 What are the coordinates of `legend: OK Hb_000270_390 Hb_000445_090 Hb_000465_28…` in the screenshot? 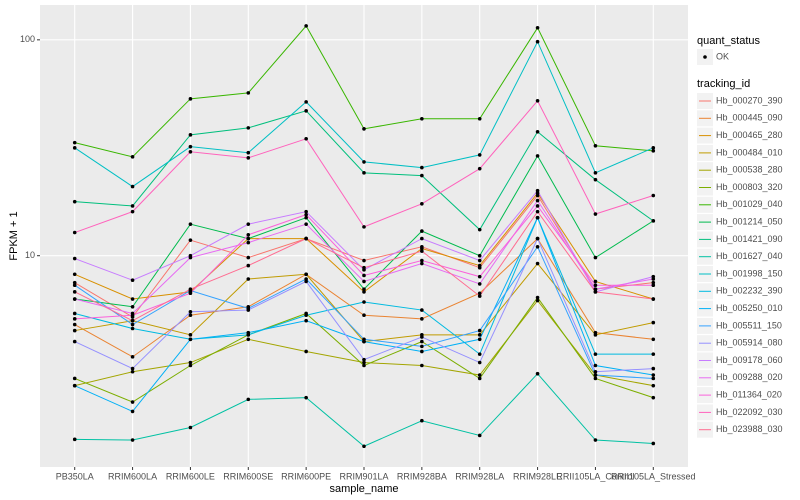 It's located at (740, 243).